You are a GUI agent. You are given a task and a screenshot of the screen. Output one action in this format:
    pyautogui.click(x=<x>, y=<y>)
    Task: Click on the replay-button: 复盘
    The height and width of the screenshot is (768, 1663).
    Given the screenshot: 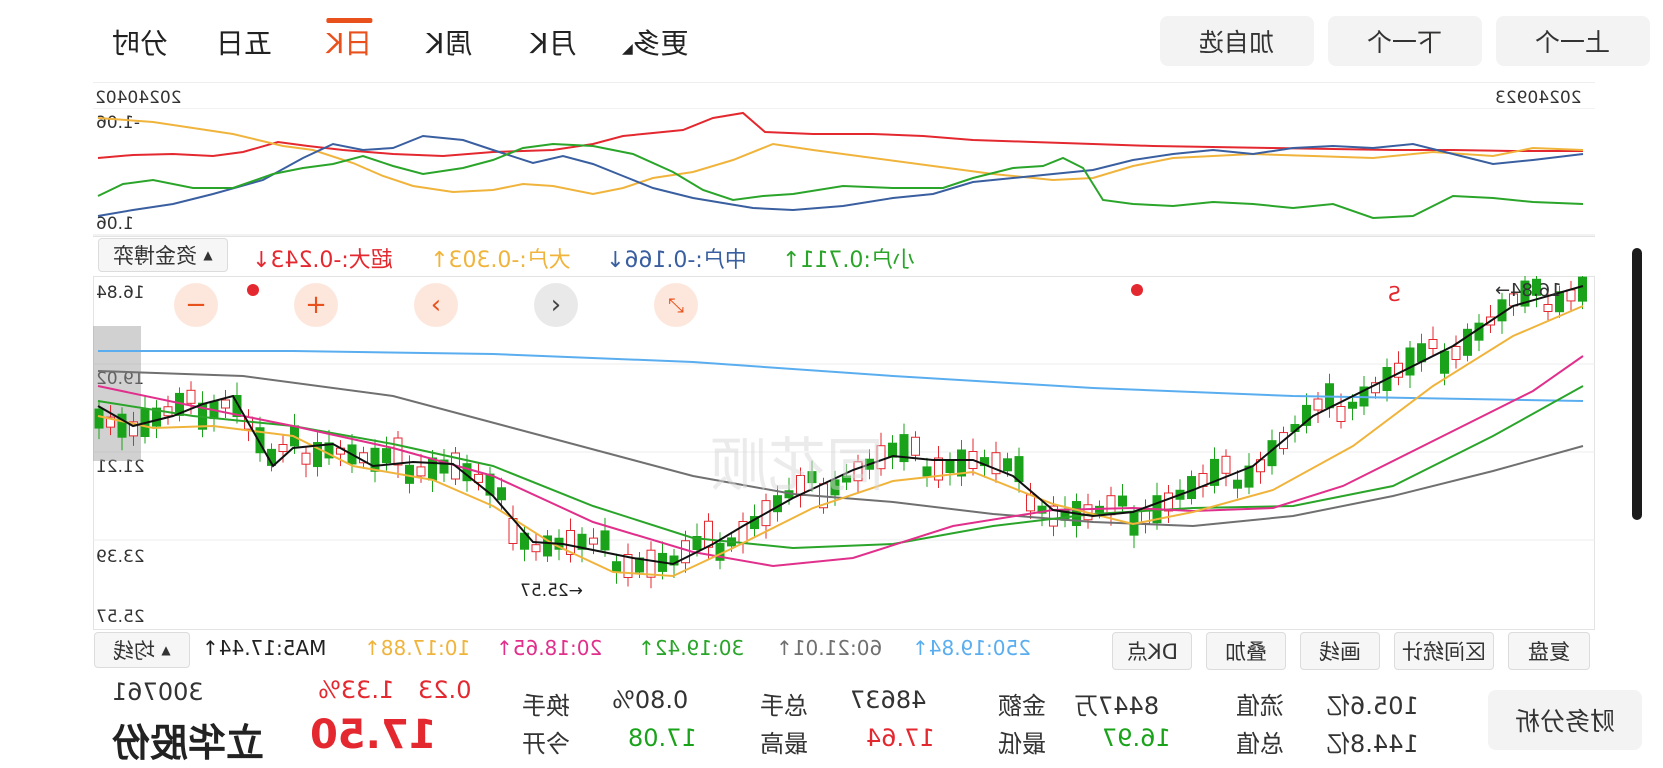 What is the action you would take?
    pyautogui.click(x=1549, y=651)
    